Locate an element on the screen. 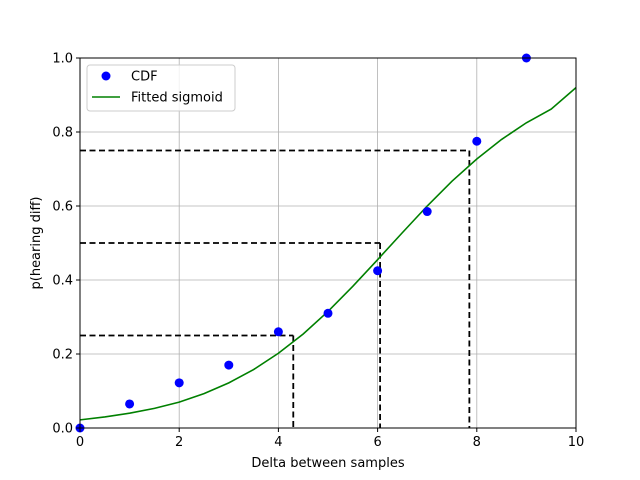 Image resolution: width=640 pixels, height=480 pixels. x-tick-label: 10 is located at coordinates (576, 442).